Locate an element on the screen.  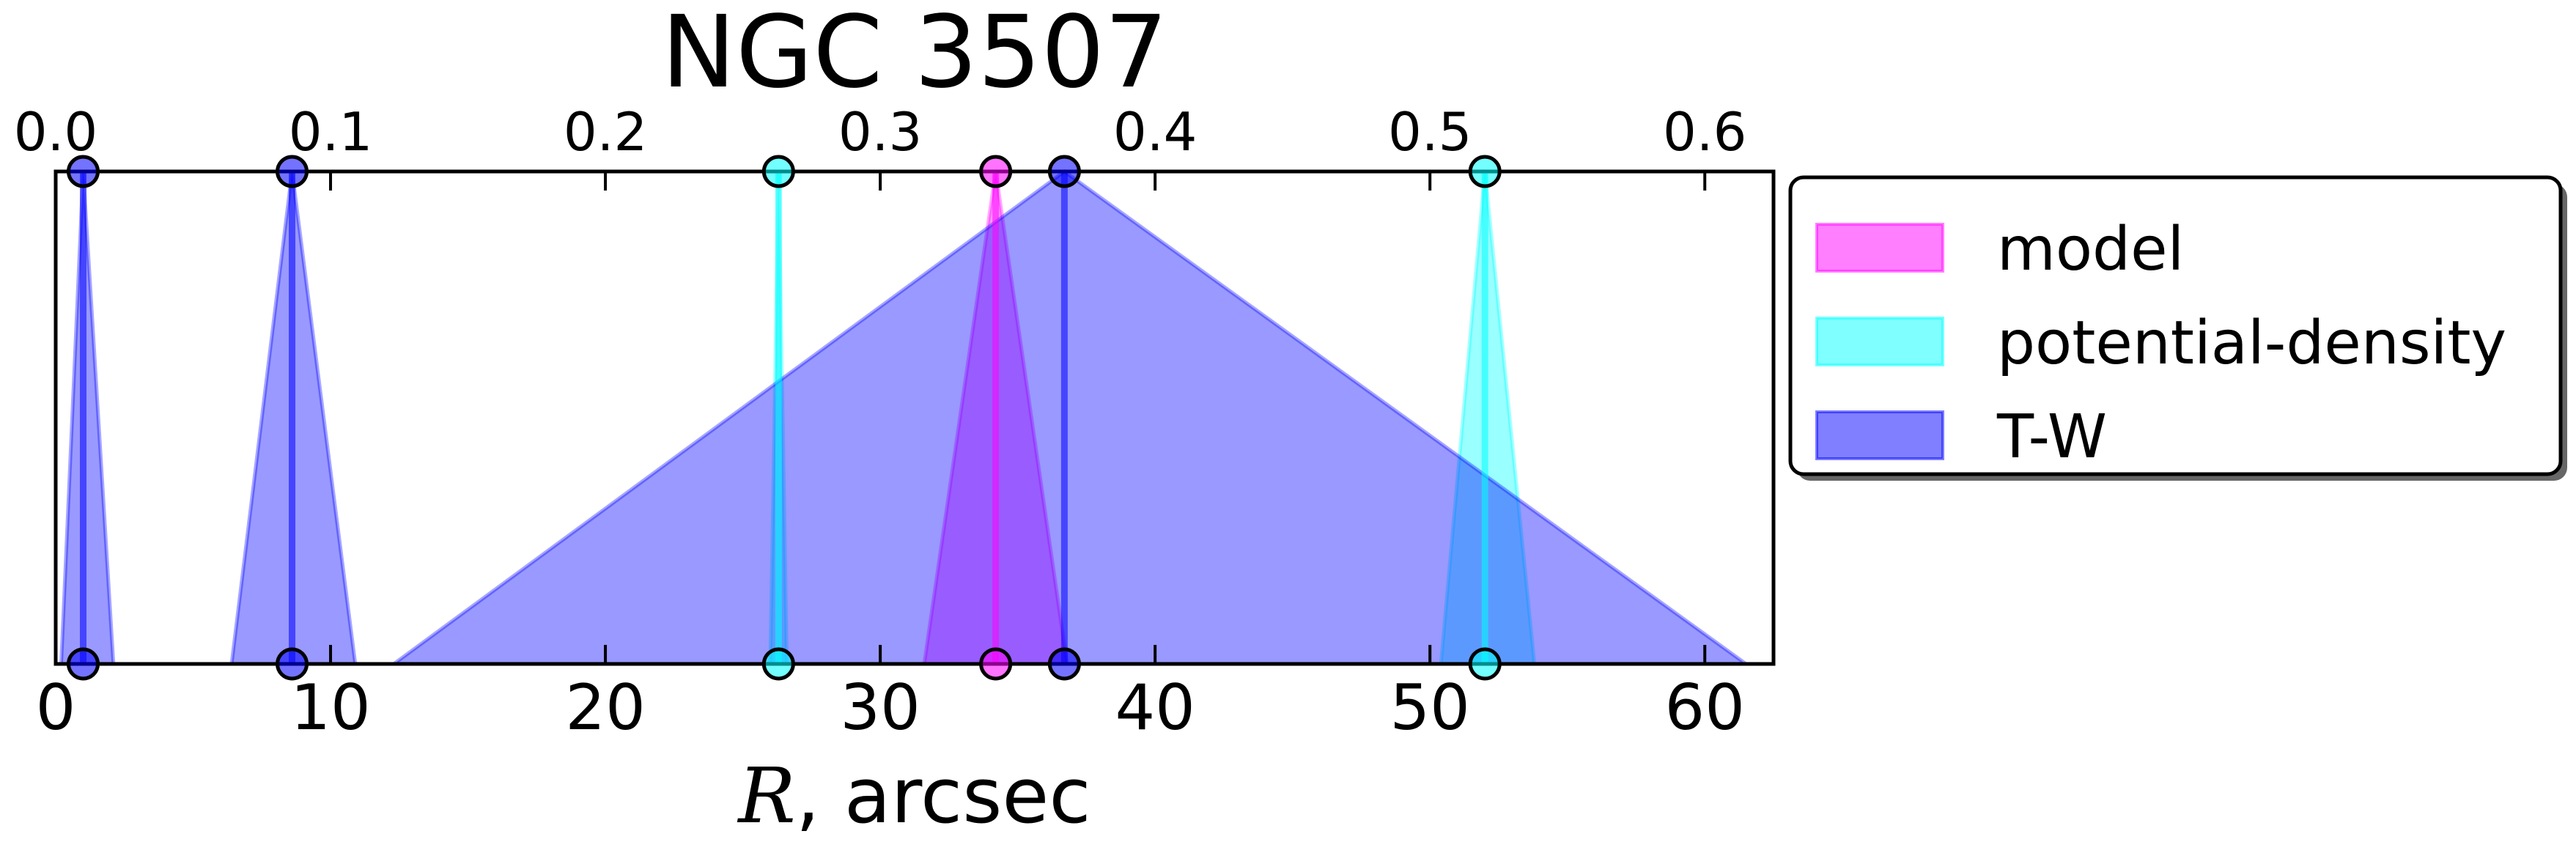
interval-marker-potential-density-1-bottom is located at coordinates (1485, 664).